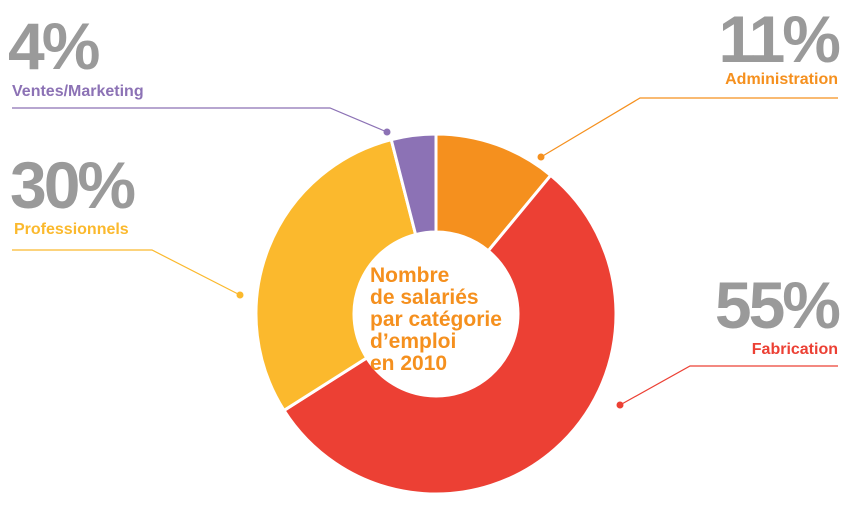 The height and width of the screenshot is (508, 848). What do you see at coordinates (777, 305) in the screenshot?
I see `value-label: 55%` at bounding box center [777, 305].